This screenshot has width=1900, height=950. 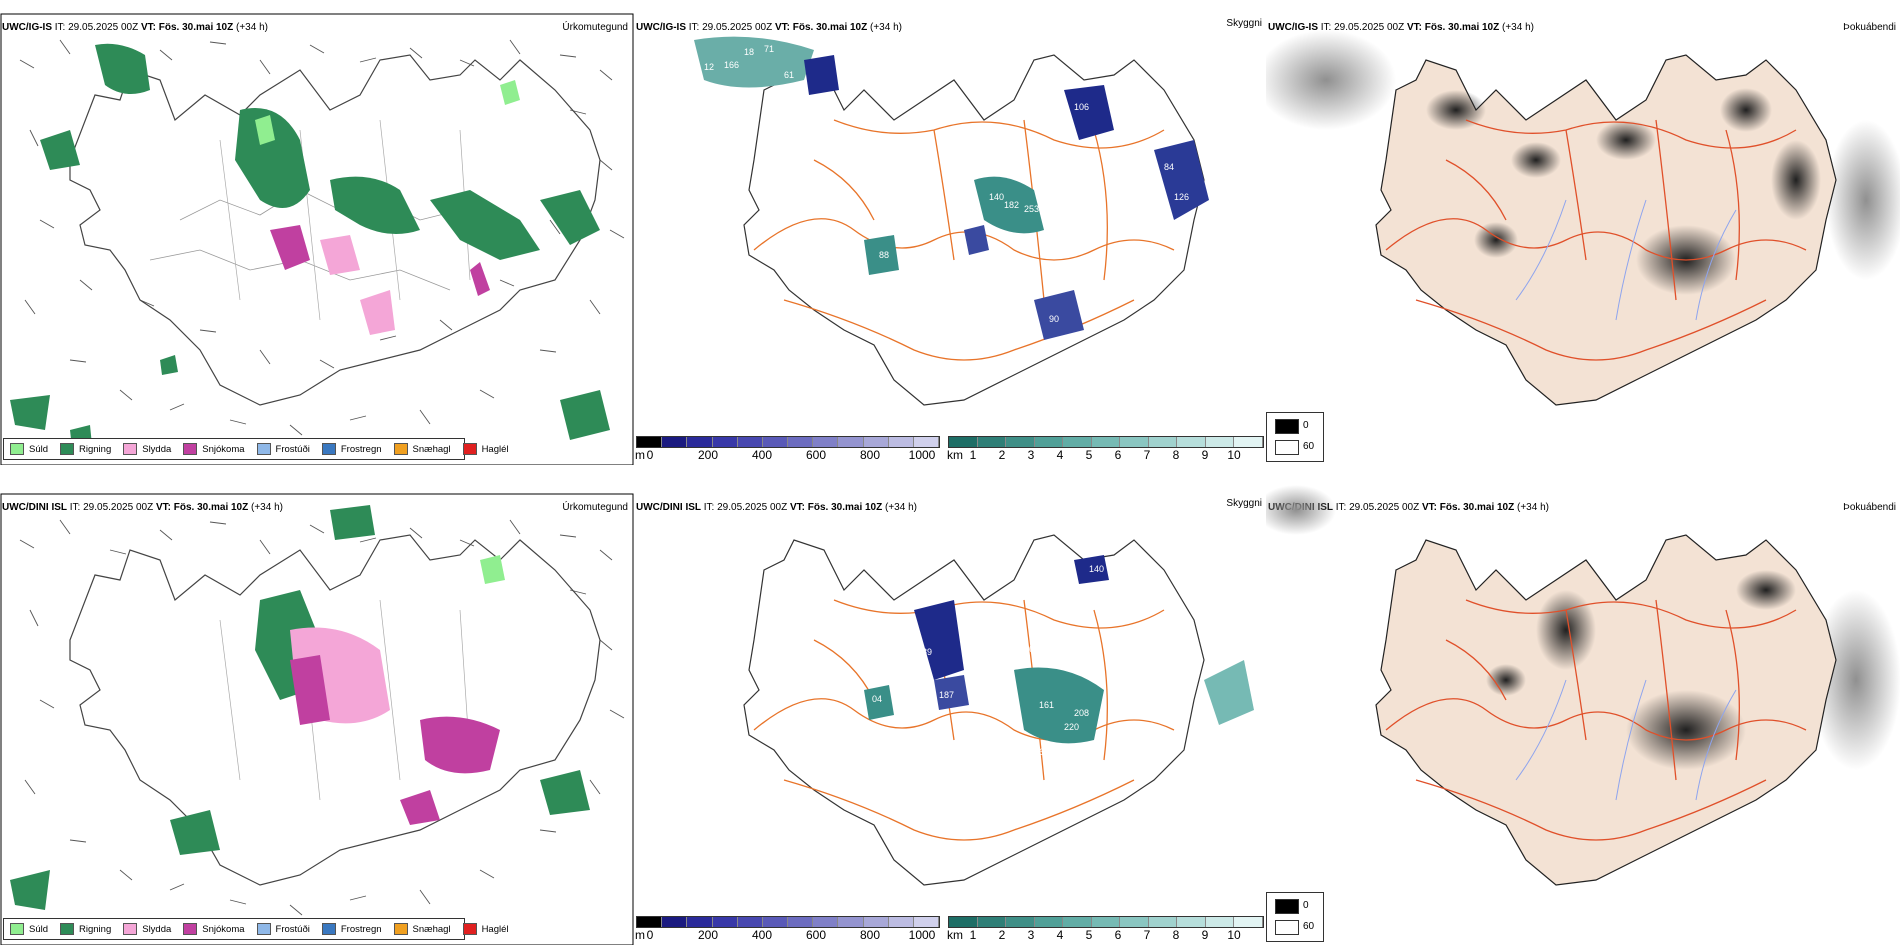 I want to click on colorbar-tick: 3, so click(x=1031, y=935).